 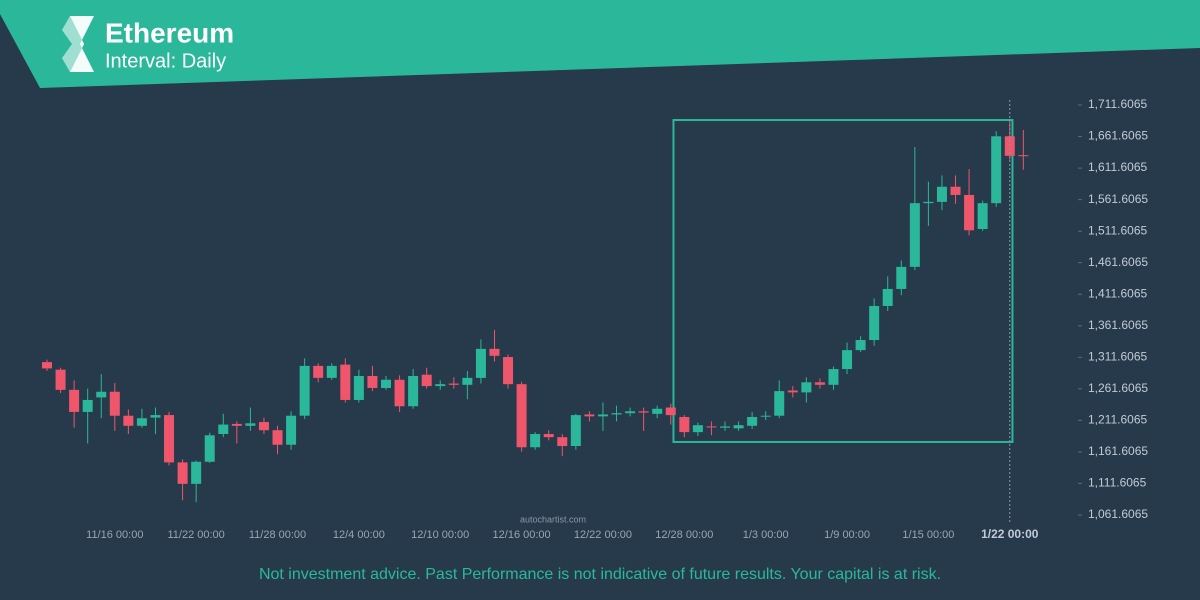 I want to click on x-tick-label: 12/28 00:00, so click(x=684, y=535).